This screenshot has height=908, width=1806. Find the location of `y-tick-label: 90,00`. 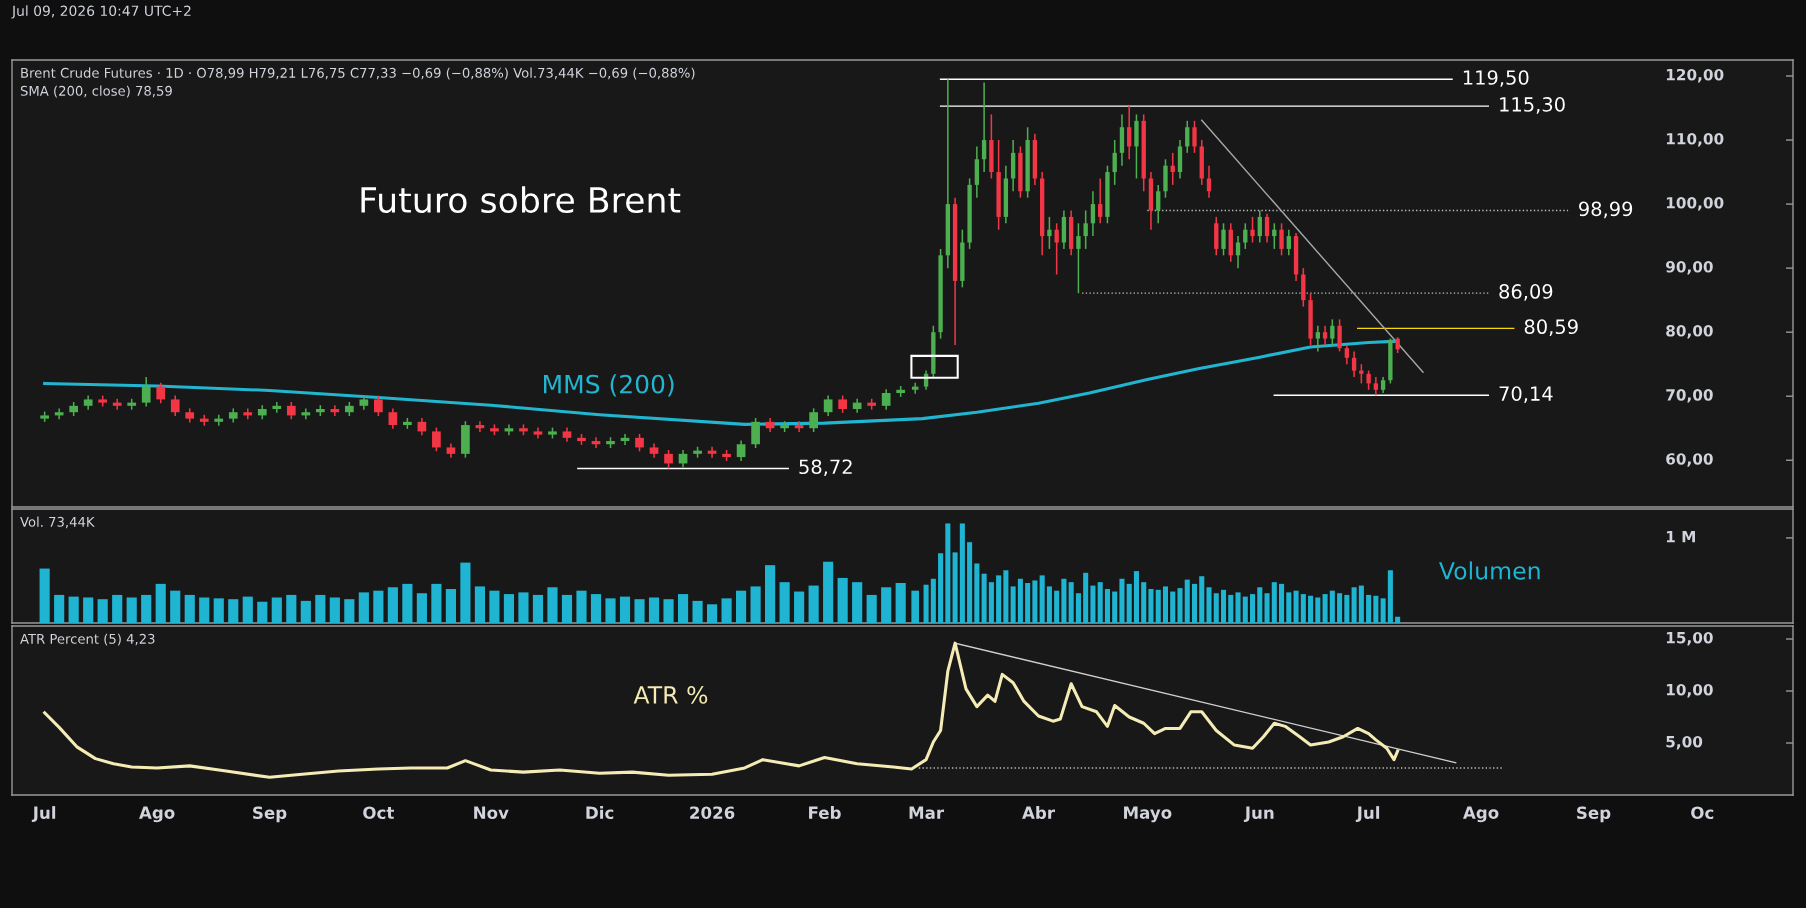

y-tick-label: 90,00 is located at coordinates (1689, 268).